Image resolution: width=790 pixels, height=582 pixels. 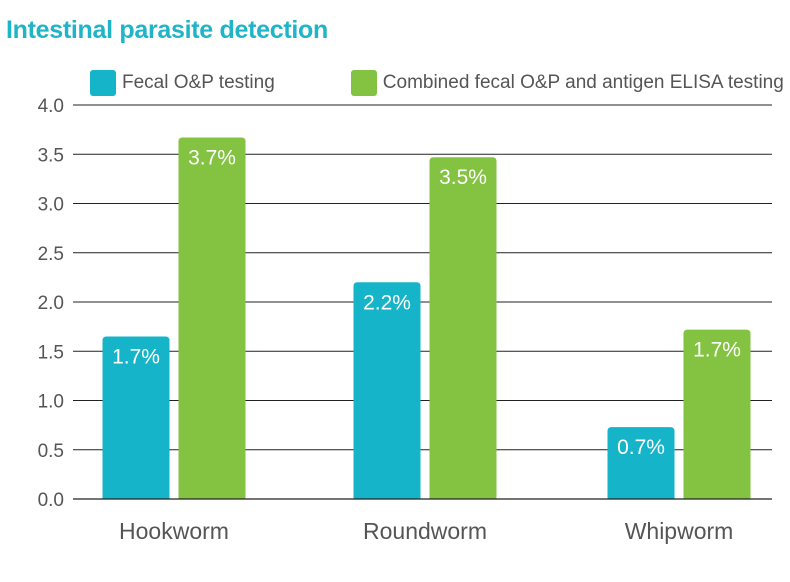 I want to click on y-tick-label: 3.0, so click(x=51, y=205).